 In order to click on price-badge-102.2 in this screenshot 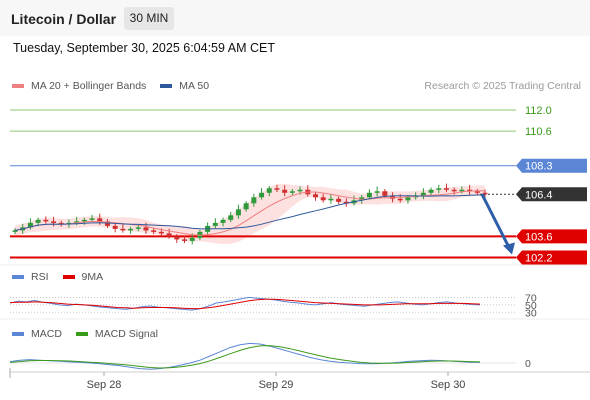, I will do `click(551, 257)`.